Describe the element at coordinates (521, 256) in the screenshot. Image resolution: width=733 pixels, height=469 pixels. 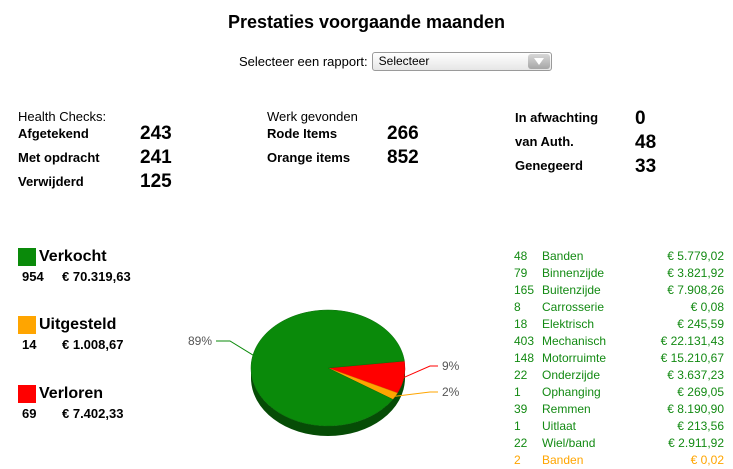
I see `row-count: 48` at that location.